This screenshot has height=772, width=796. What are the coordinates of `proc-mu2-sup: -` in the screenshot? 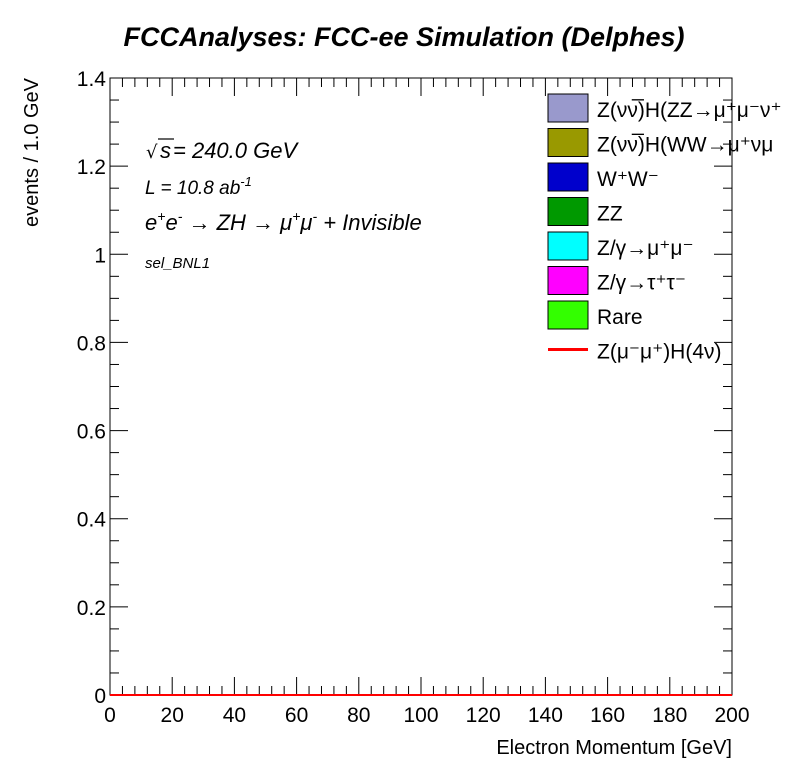 It's located at (314, 216).